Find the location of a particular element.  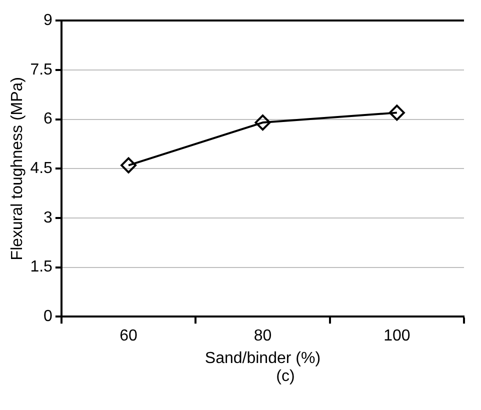

y-axis-title: Flexural toughness (MPa) is located at coordinates (17, 168).